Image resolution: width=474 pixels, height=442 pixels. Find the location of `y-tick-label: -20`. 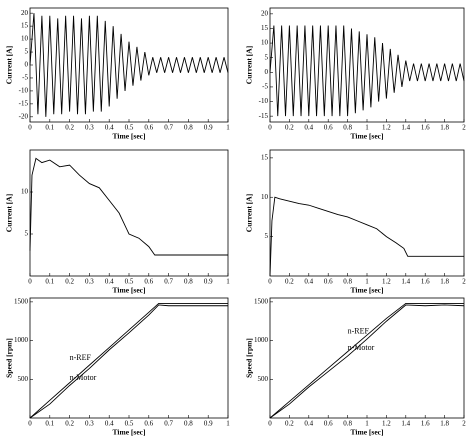

y-tick-label: -20 is located at coordinates (24, 116).